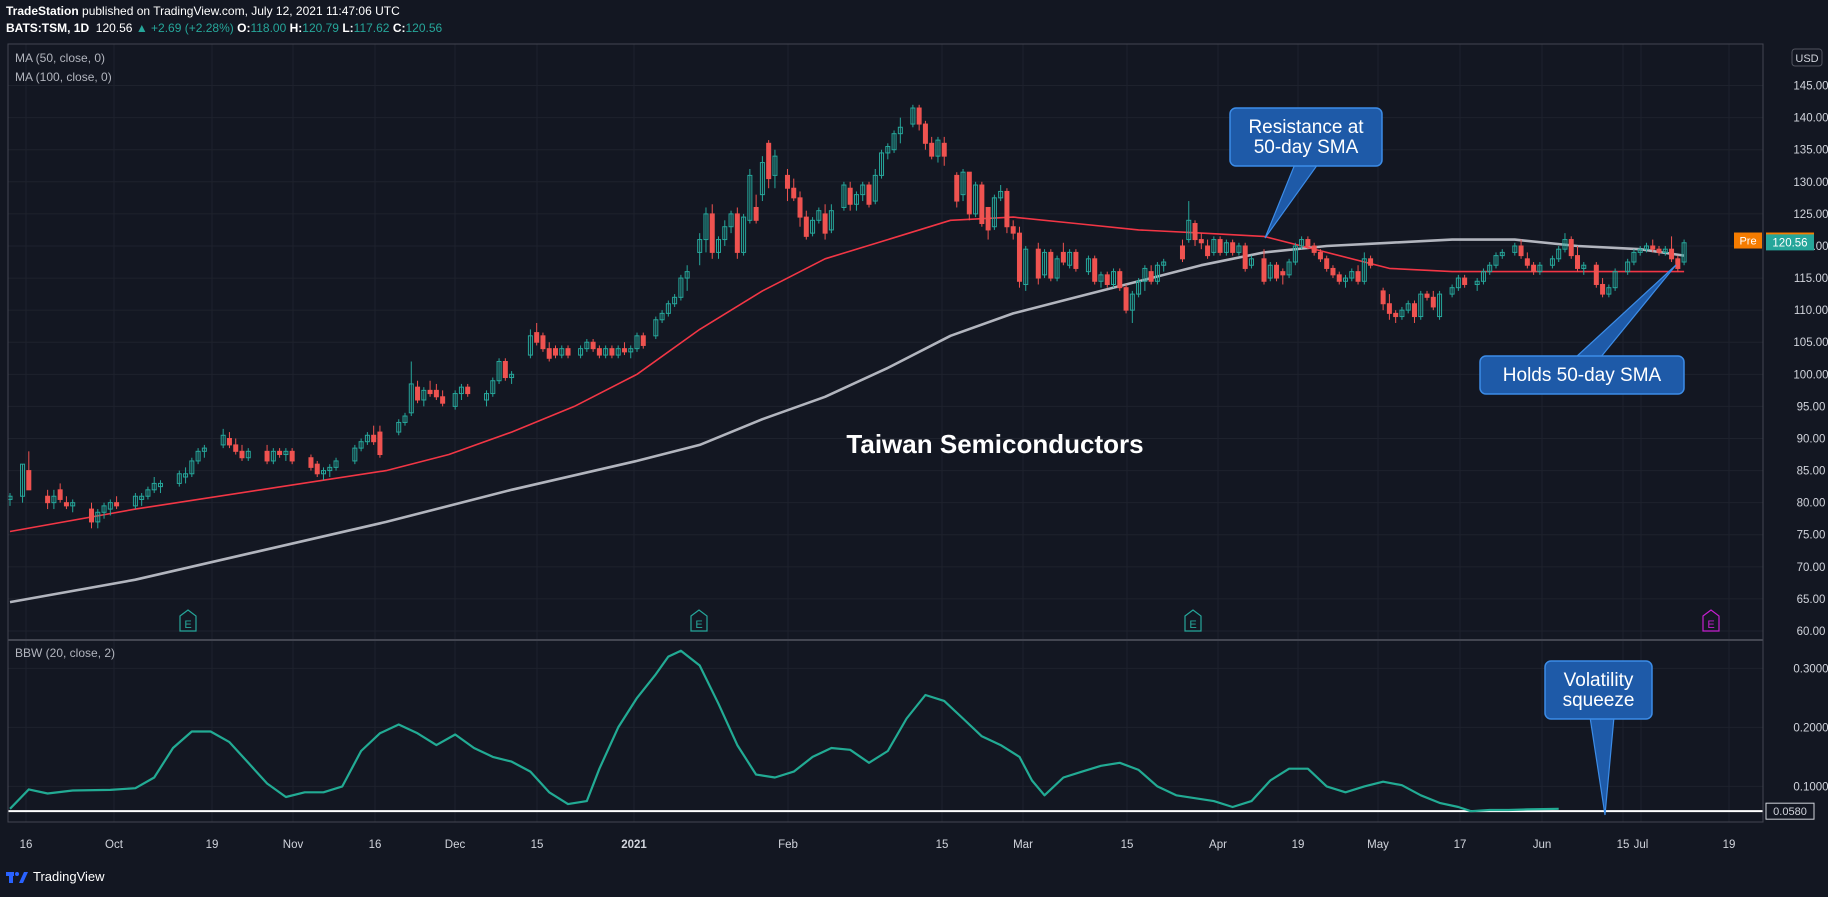 The height and width of the screenshot is (897, 1828). Describe the element at coordinates (1193, 620) in the screenshot. I see `earnings-marker: E` at that location.